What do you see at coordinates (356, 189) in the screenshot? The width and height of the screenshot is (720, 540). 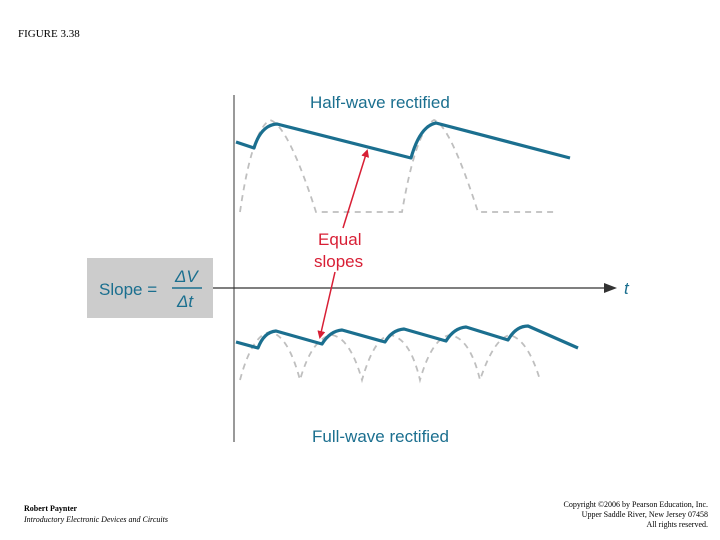 I see `equal-slopes-arrow-up` at bounding box center [356, 189].